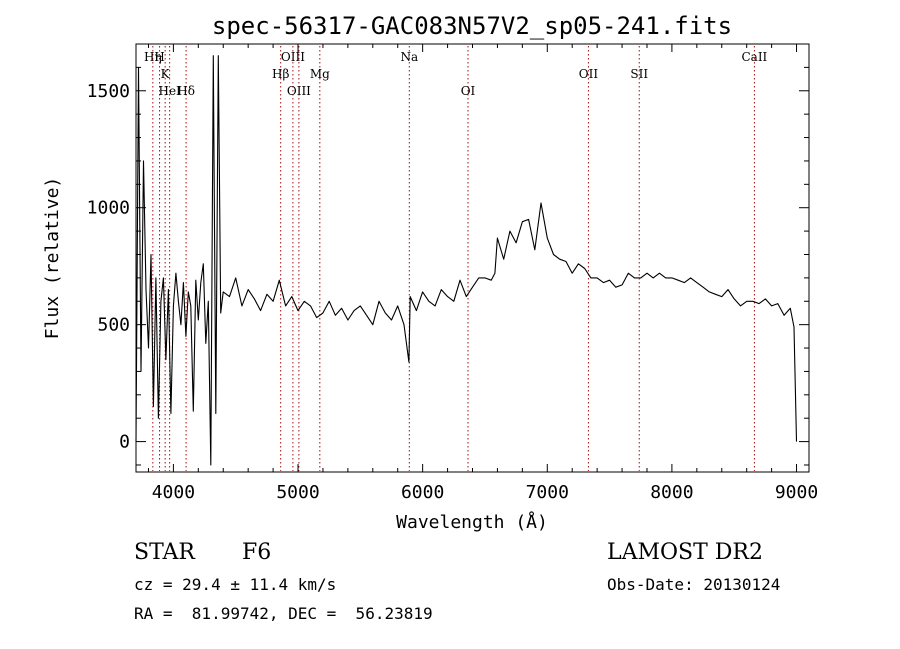 This screenshot has width=900, height=649. What do you see at coordinates (108, 91) in the screenshot?
I see `y-tick-label-3: 1500` at bounding box center [108, 91].